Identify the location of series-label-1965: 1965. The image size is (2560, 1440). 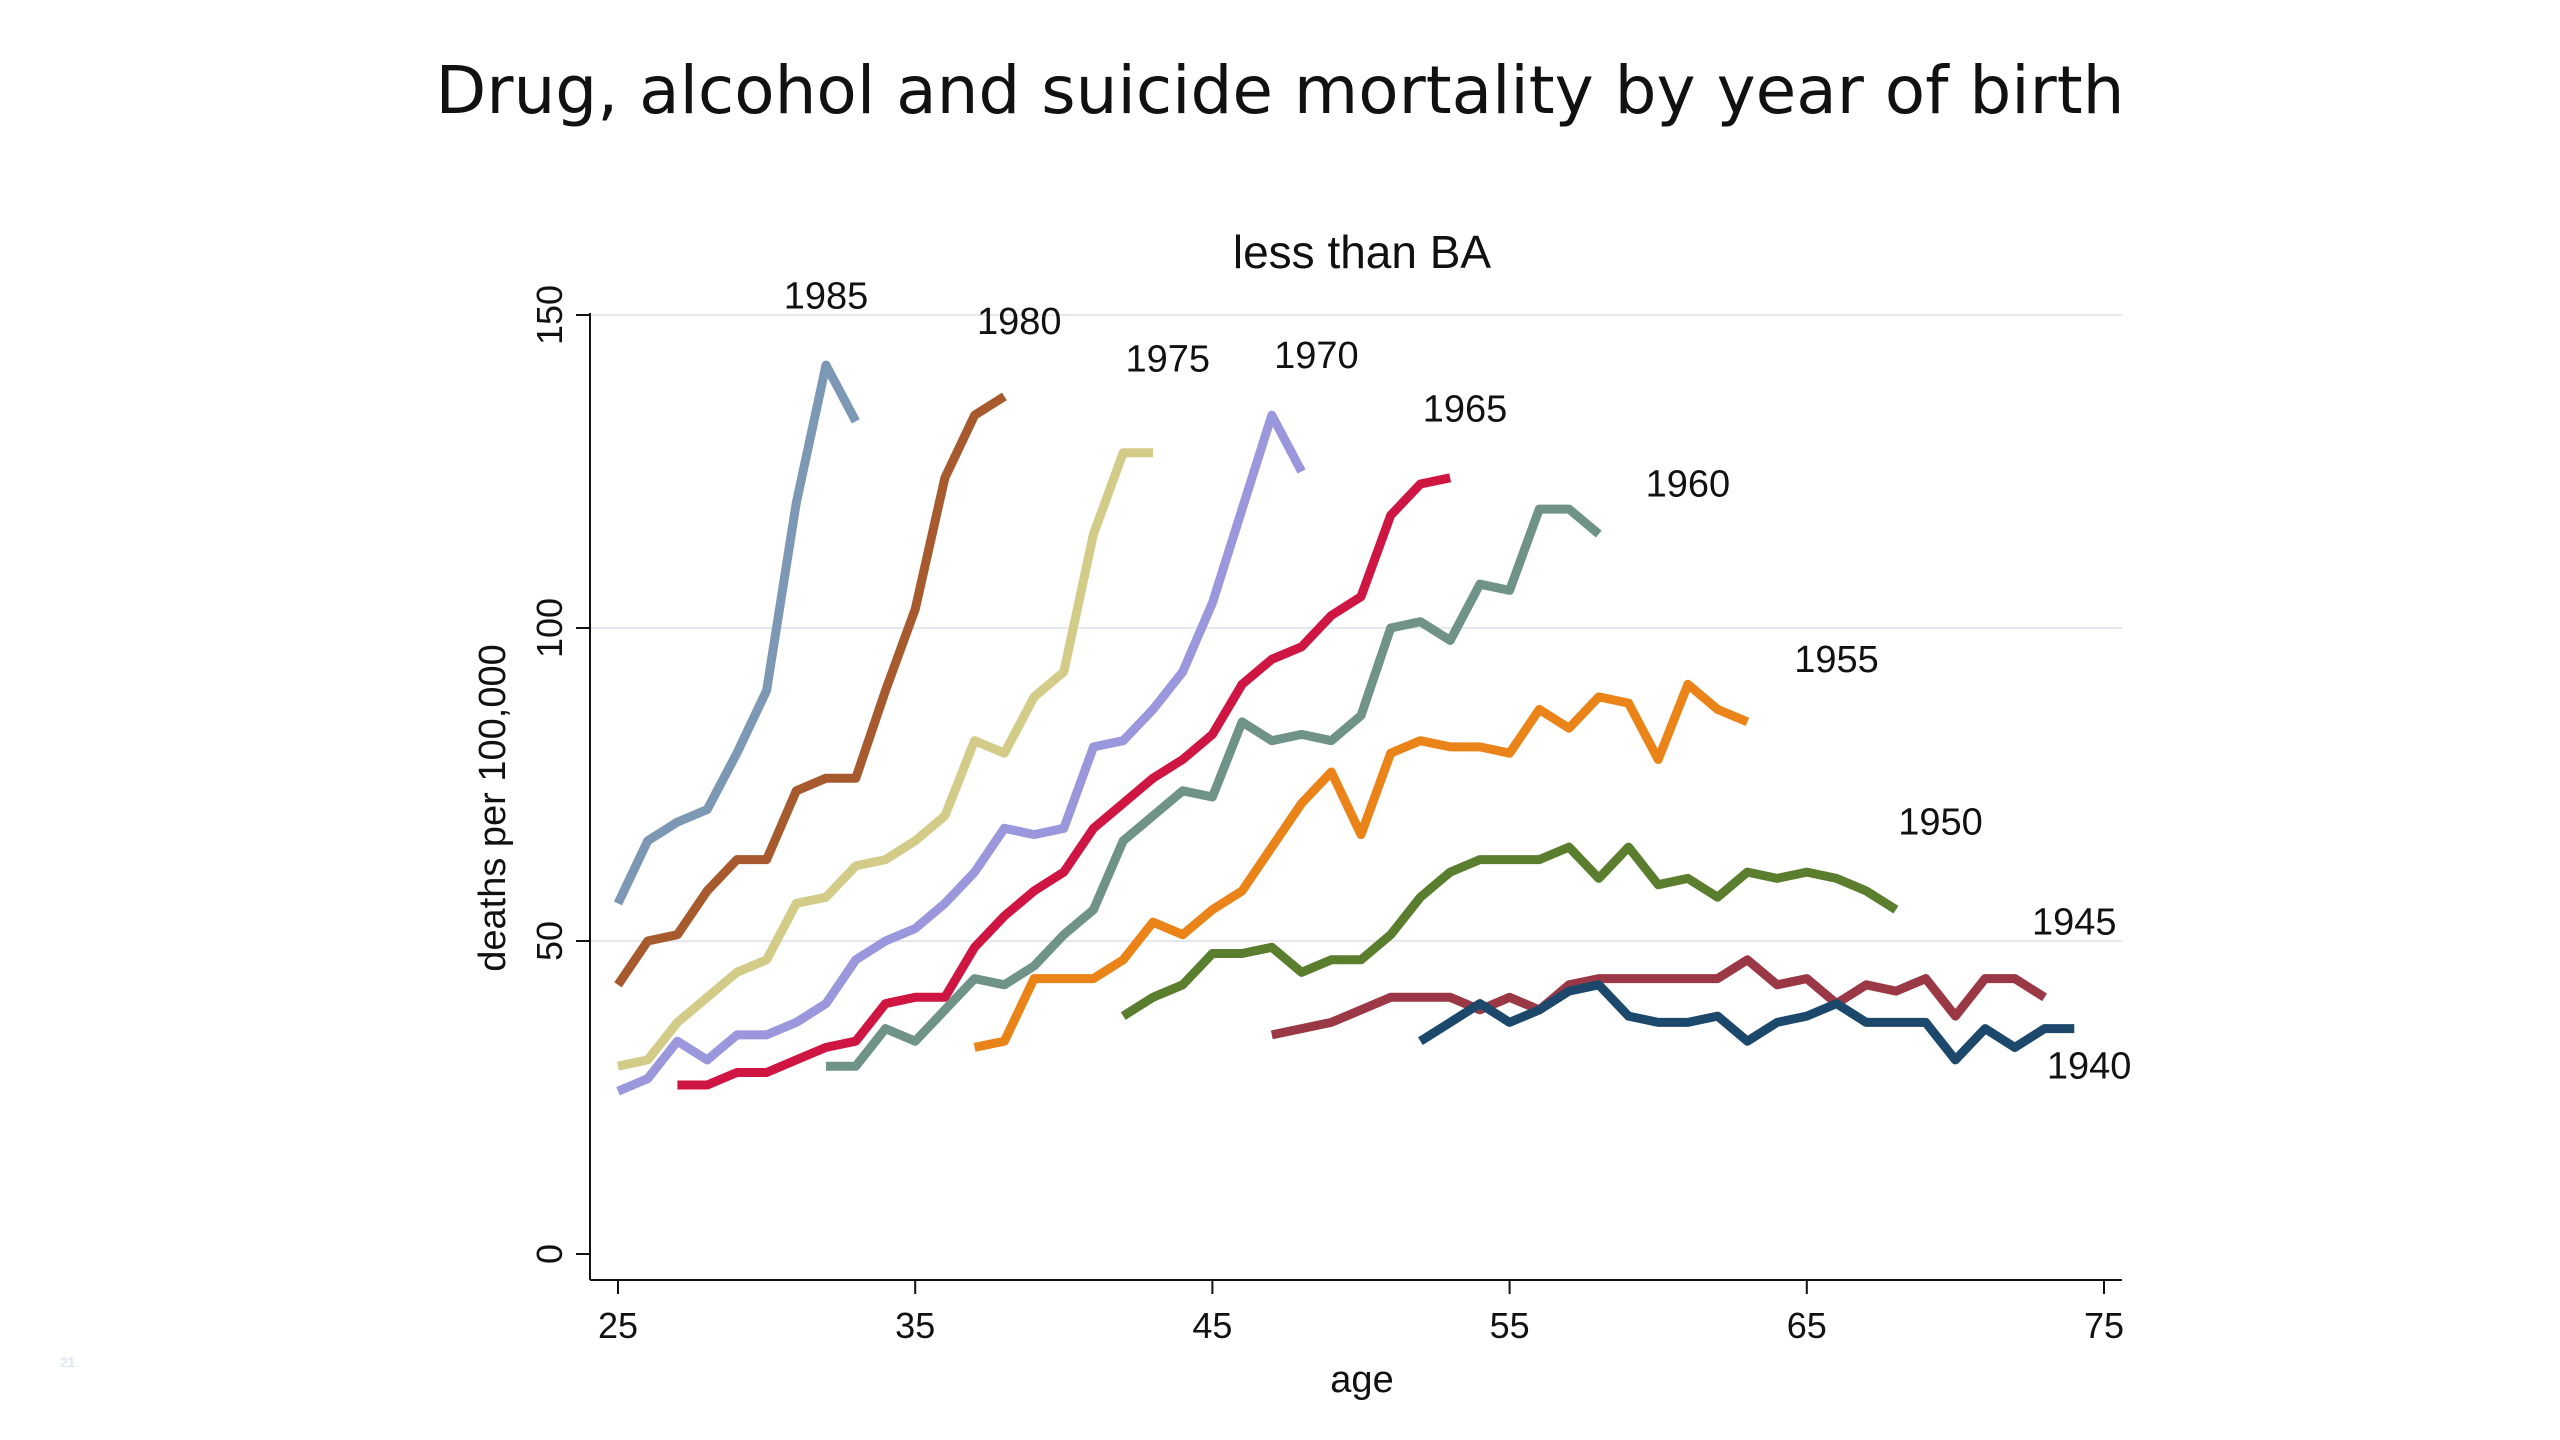
(1465, 409).